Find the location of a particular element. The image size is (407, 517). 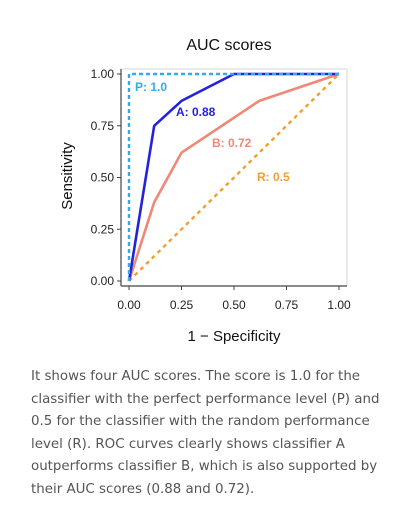

x-tick-label: 0.75 is located at coordinates (287, 305).